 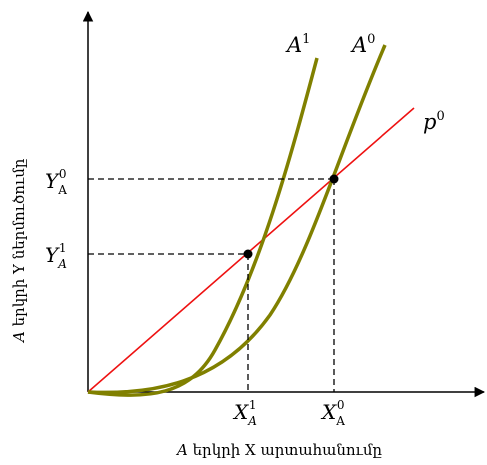 What do you see at coordinates (56, 182) in the screenshot?
I see `tick-y0: YA0` at bounding box center [56, 182].